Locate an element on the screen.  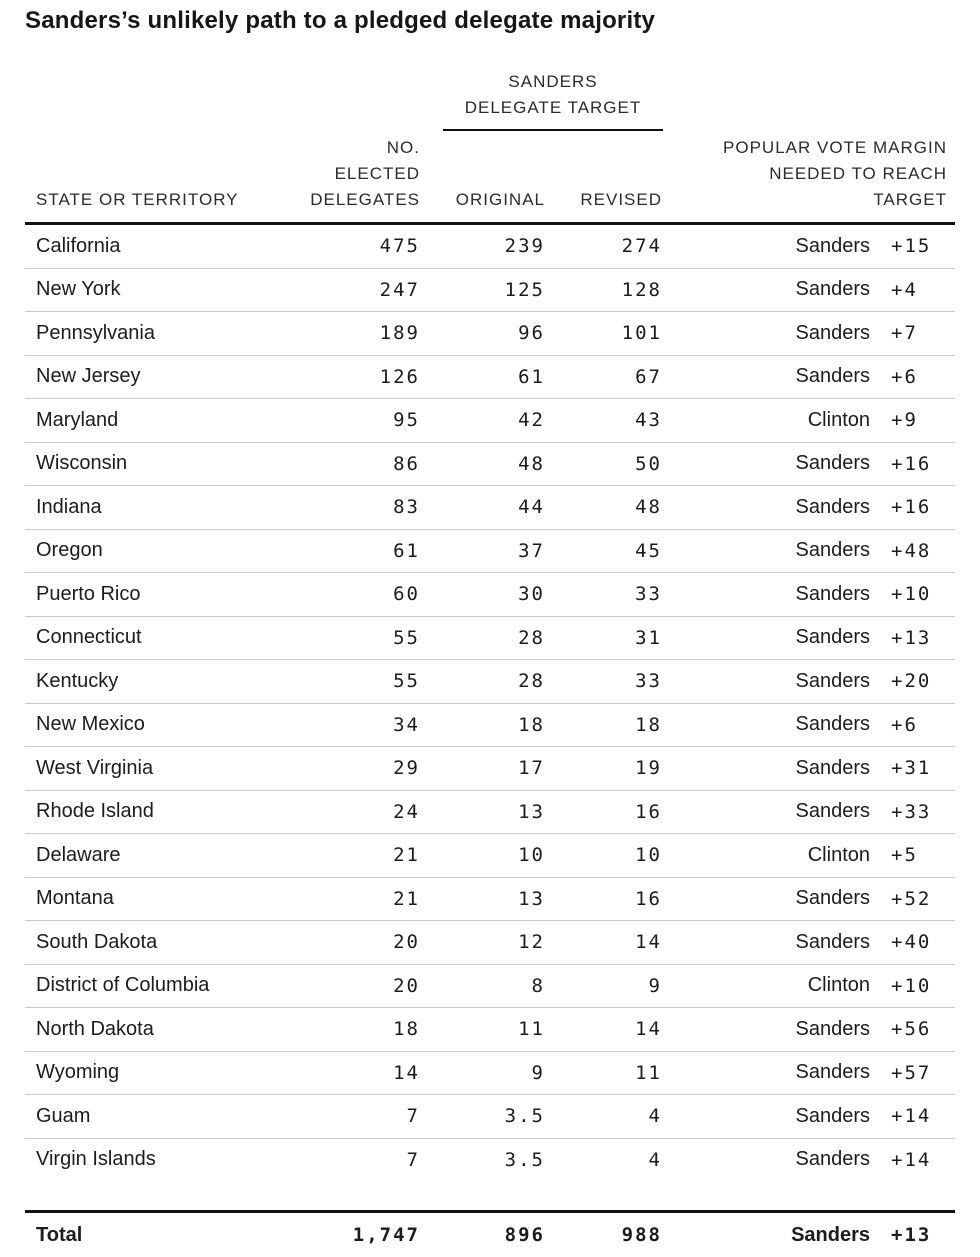
table-row: West Virginia 29 17 19 Sanders +31 is located at coordinates (490, 768).